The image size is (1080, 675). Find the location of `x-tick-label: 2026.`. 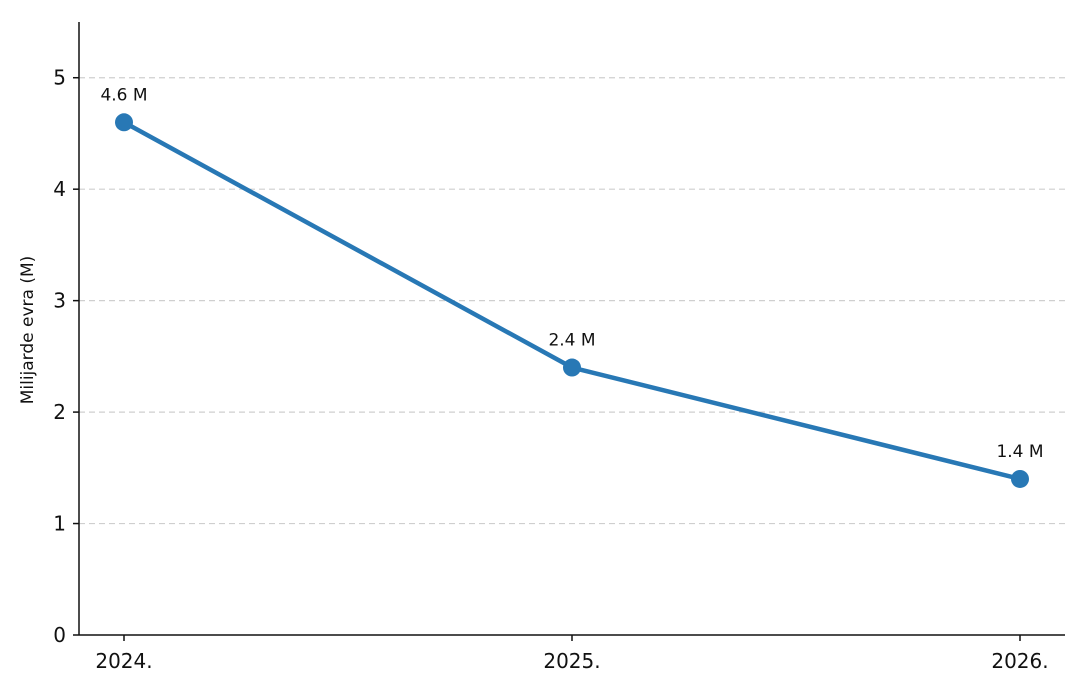

x-tick-label: 2026. is located at coordinates (1019, 661).